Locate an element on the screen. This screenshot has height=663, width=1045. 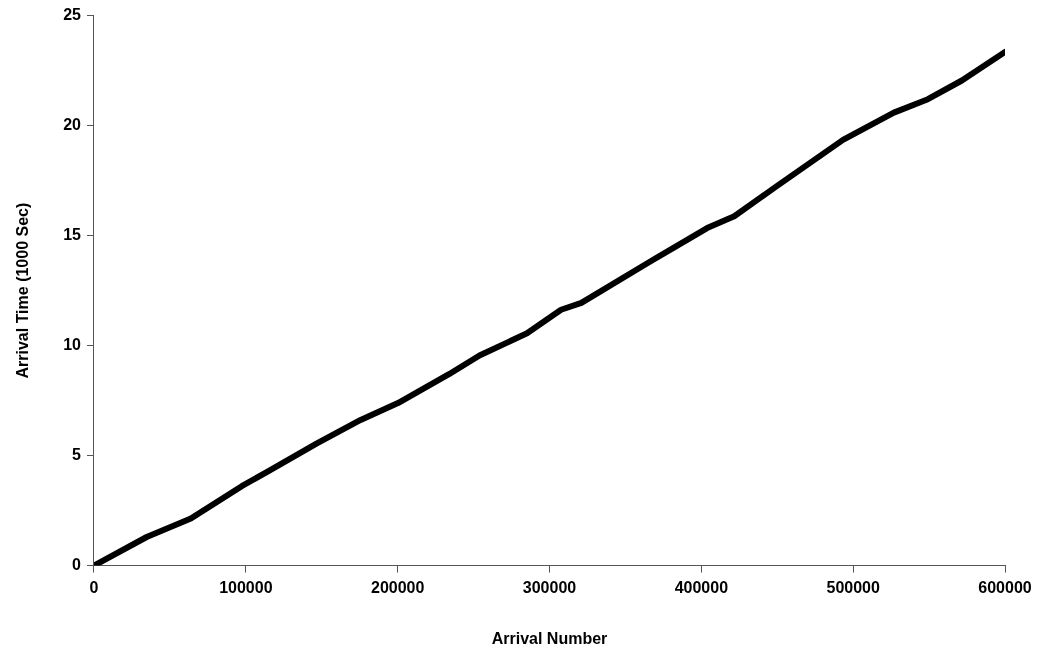
y-tick-label: 20 is located at coordinates (72, 125).